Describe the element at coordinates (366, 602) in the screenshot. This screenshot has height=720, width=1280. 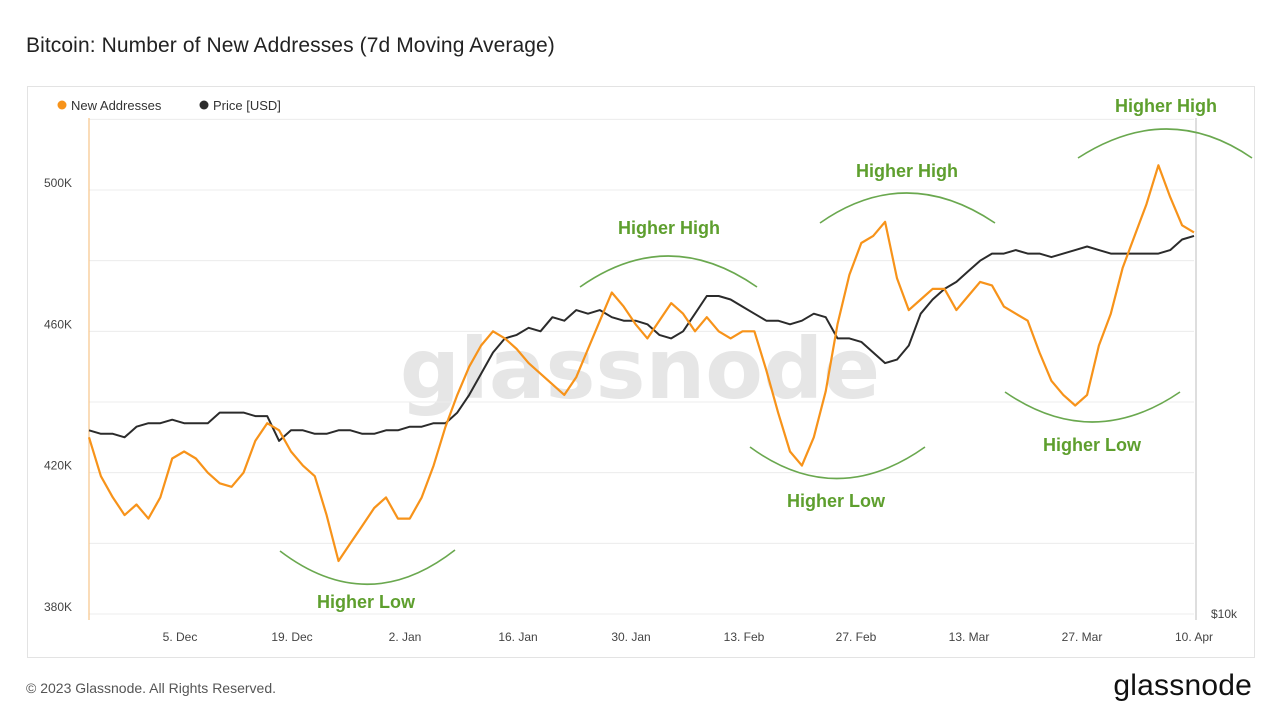
I see `annotation-higher-low-1: Higher Low` at that location.